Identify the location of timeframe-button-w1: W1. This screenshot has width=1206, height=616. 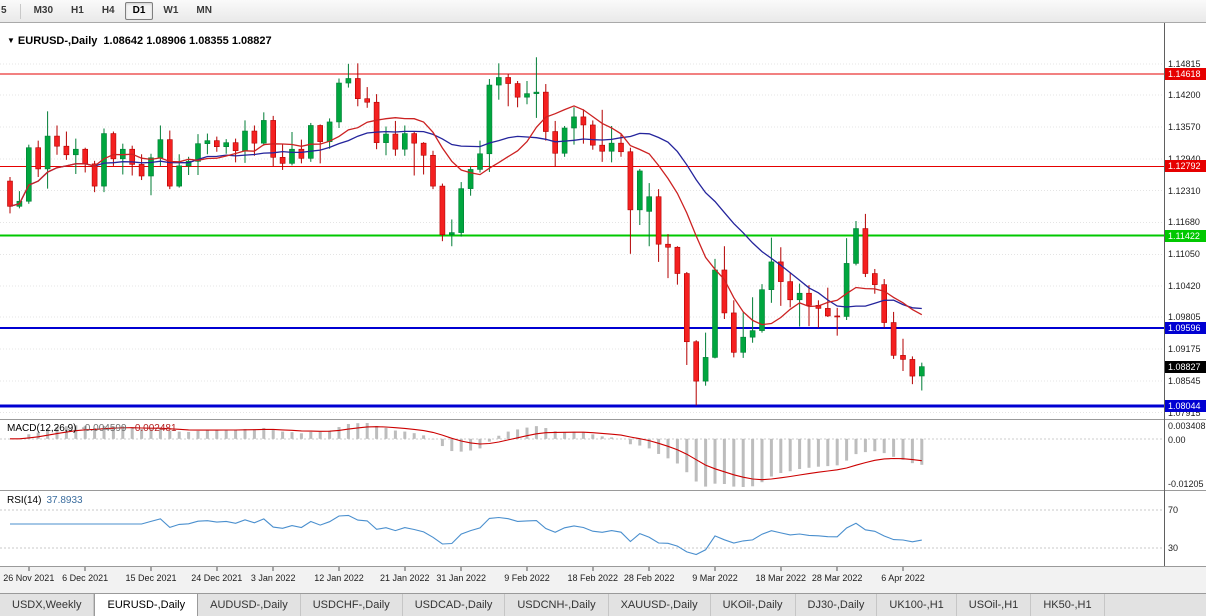
(171, 10).